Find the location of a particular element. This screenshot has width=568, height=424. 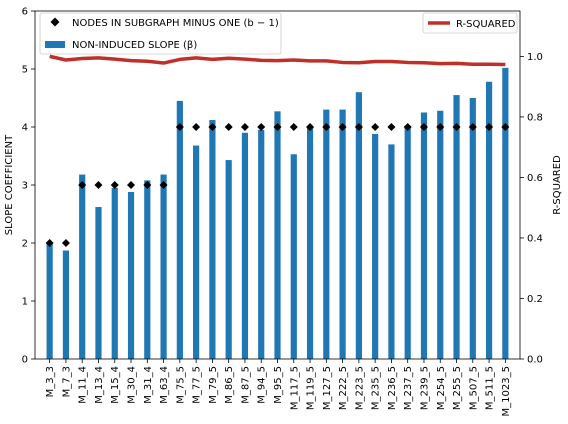

x-tick-label: M_86_5 is located at coordinates (229, 385).